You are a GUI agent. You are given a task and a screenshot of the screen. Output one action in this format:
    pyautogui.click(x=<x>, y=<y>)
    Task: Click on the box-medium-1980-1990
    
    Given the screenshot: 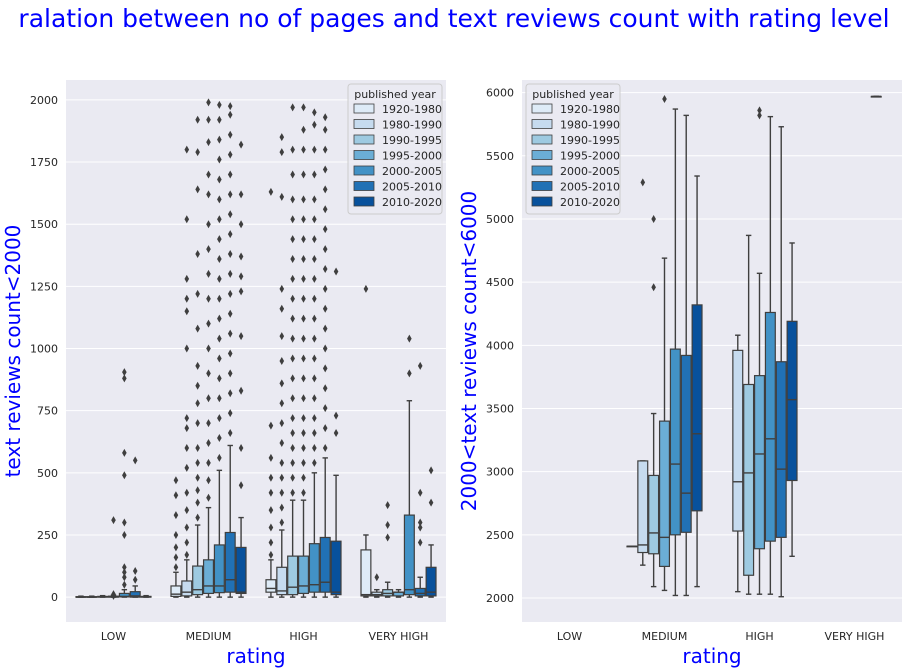 What is the action you would take?
    pyautogui.click(x=187, y=371)
    